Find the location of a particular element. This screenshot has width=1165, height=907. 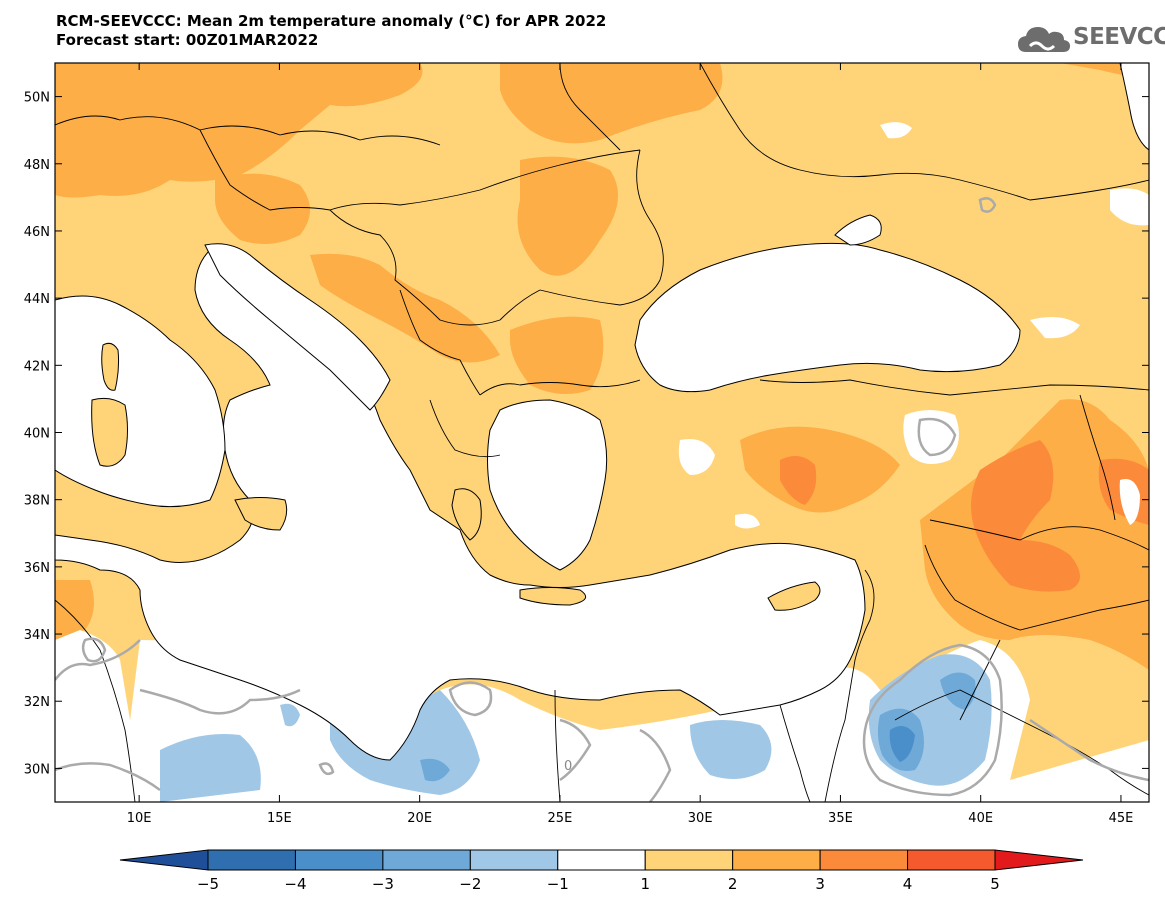

lat-tick-label: 44N is located at coordinates (37, 299).